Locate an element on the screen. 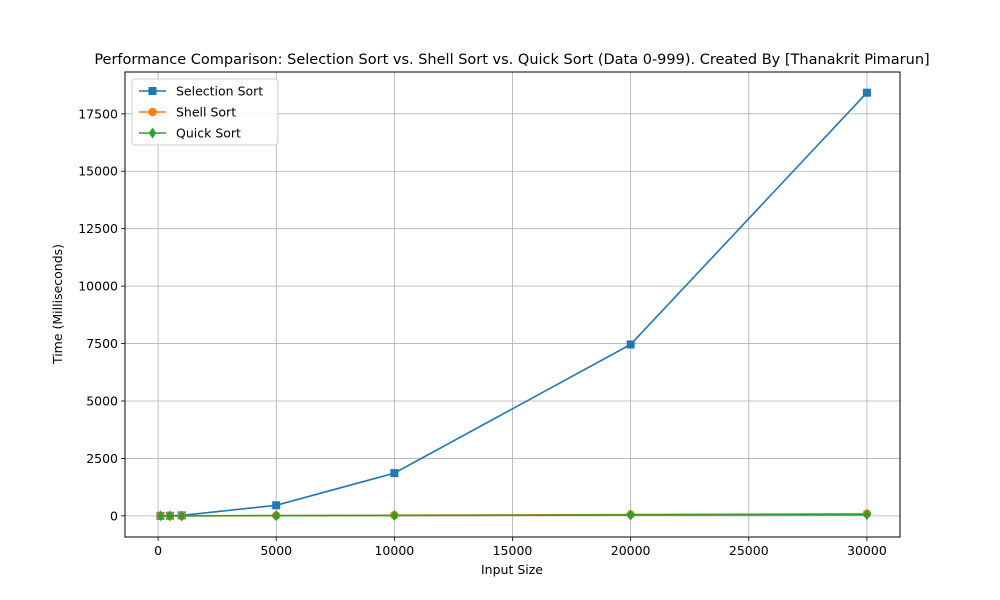  legend-item-quick-sort: Quick Sort is located at coordinates (190, 133).